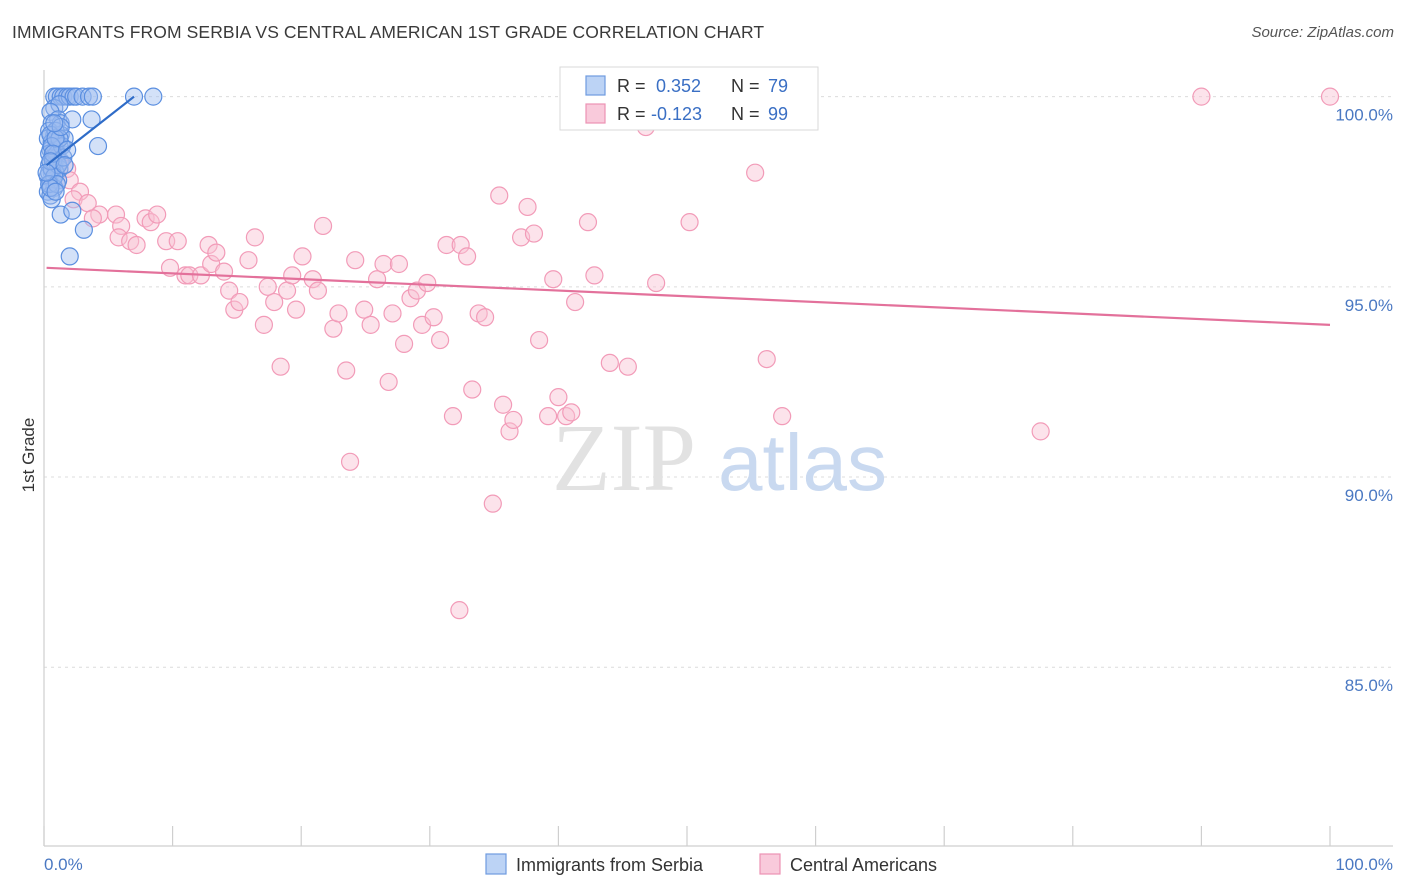  Describe the element at coordinates (778, 86) in the screenshot. I see `serbia-n-value: 79` at that location.